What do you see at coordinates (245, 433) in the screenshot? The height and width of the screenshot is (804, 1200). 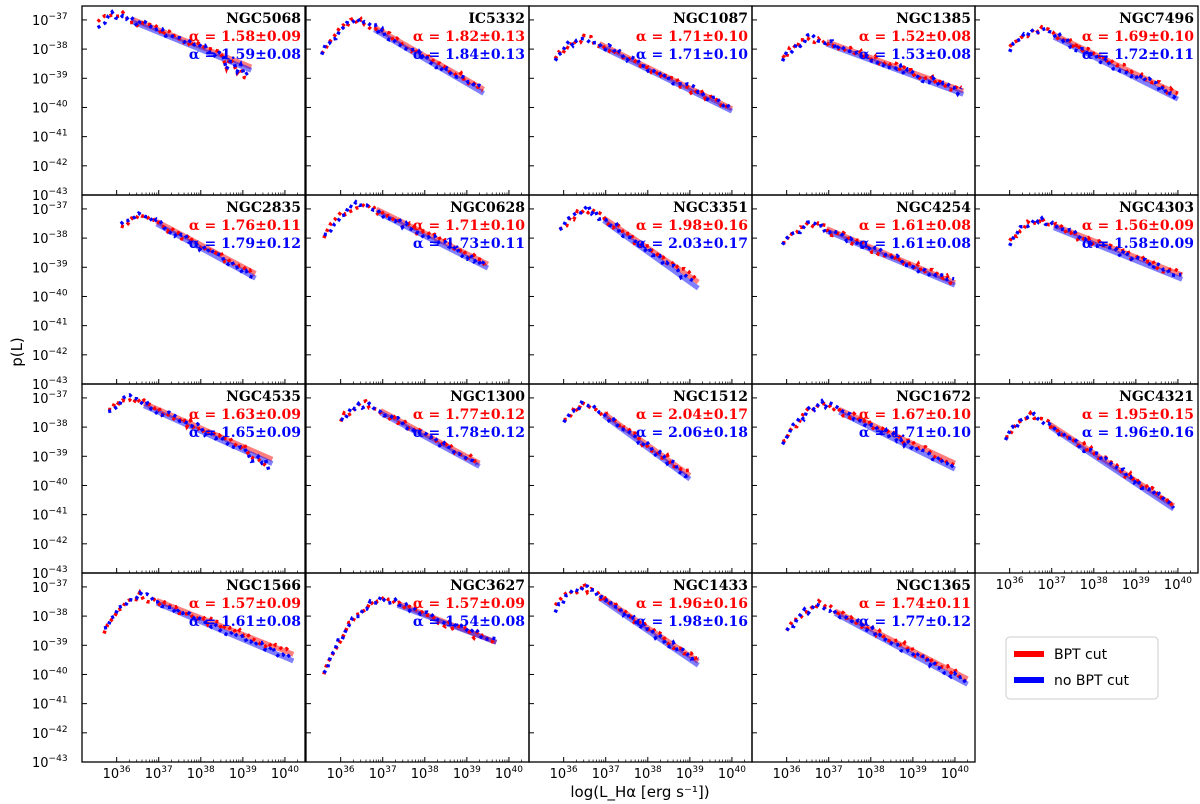 I see `alpha-label-no-bpt-cut: α = 1.65±0.09` at bounding box center [245, 433].